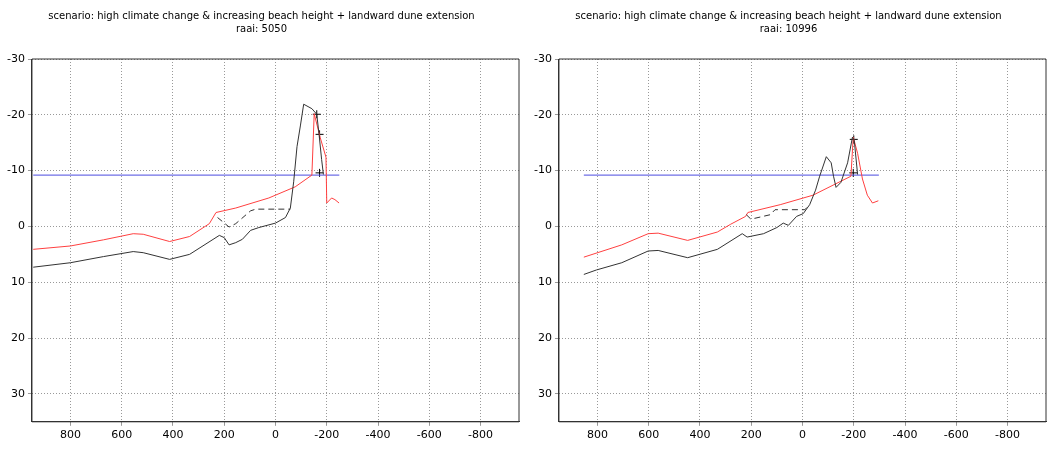  What do you see at coordinates (254, 218) in the screenshot?
I see `line-series` at bounding box center [254, 218].